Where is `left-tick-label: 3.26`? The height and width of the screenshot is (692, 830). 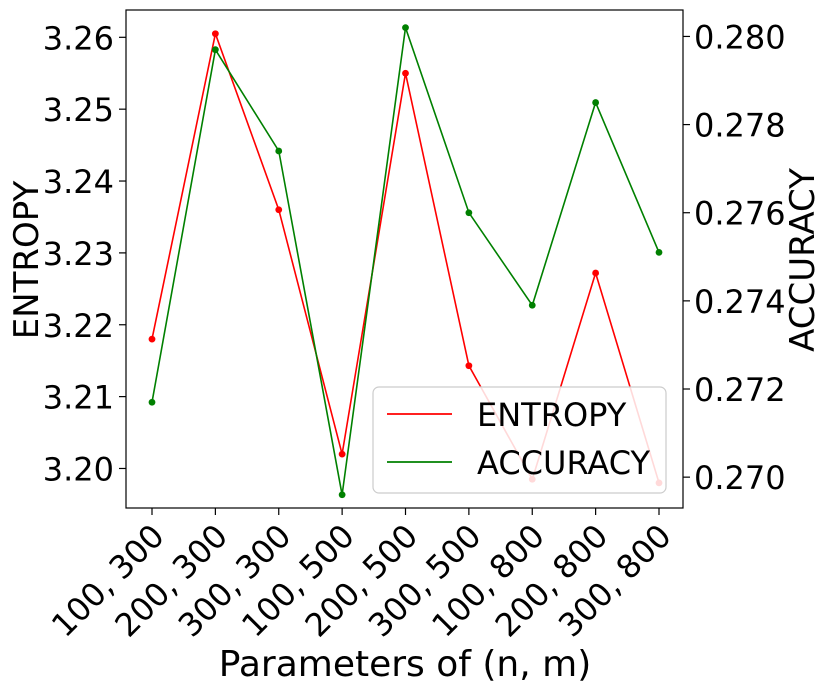
left-tick-label: 3.26 is located at coordinates (78, 38).